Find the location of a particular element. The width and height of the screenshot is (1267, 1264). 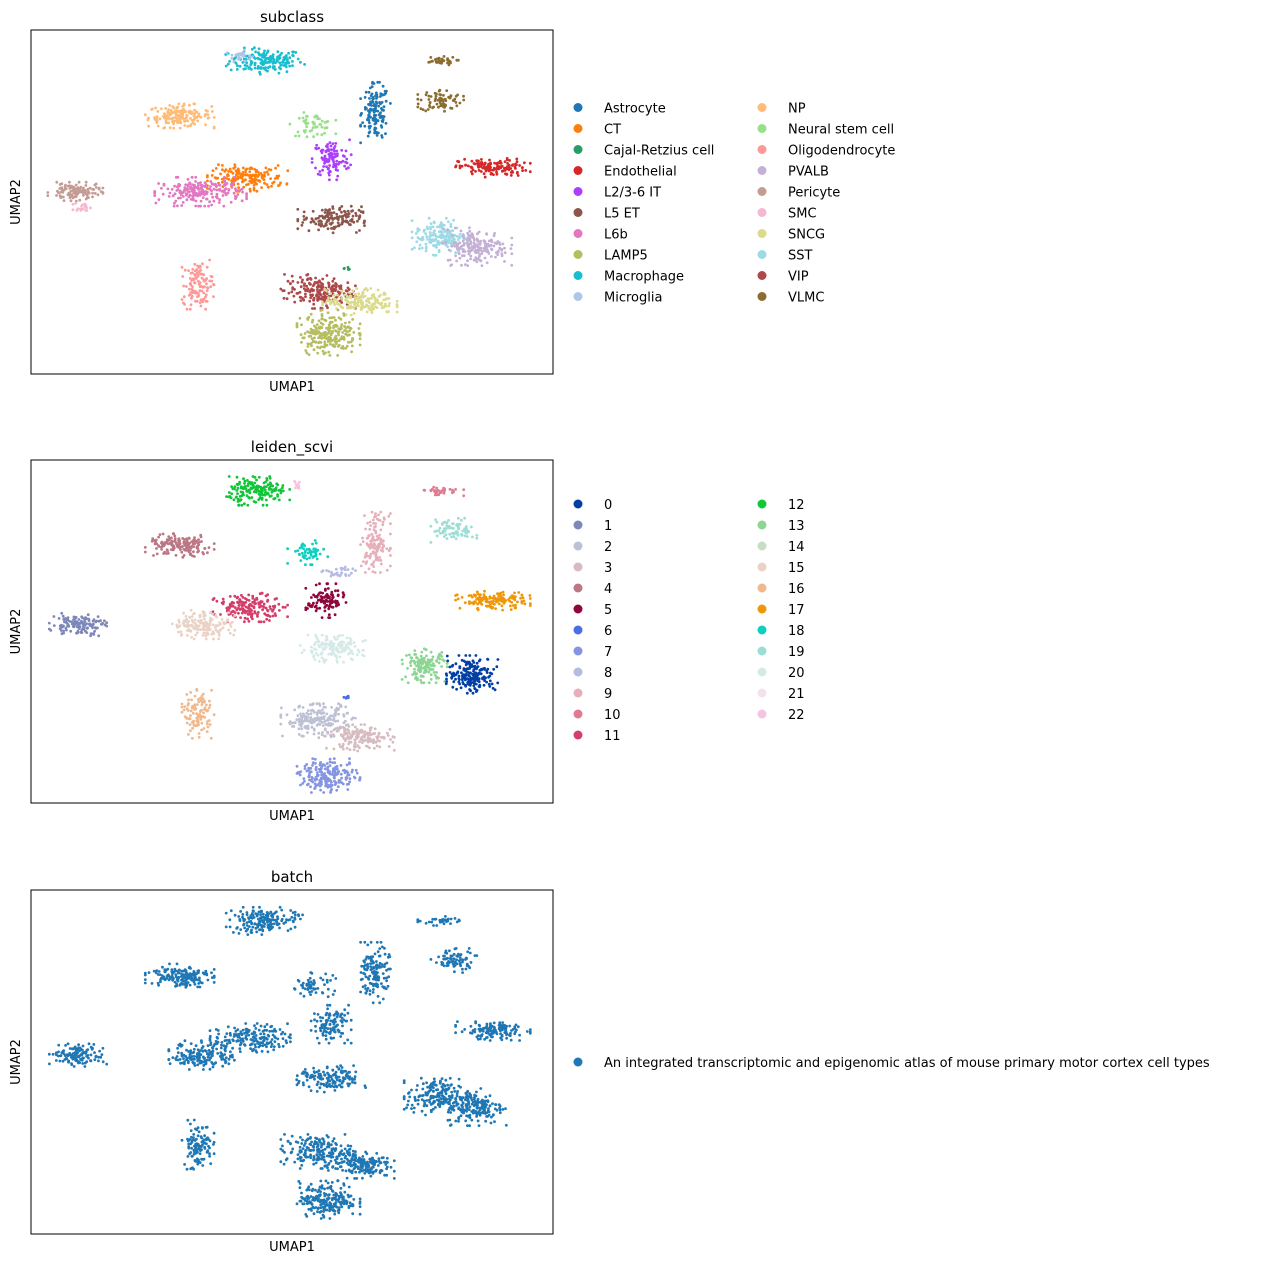

legend-marker is located at coordinates (762, 296).